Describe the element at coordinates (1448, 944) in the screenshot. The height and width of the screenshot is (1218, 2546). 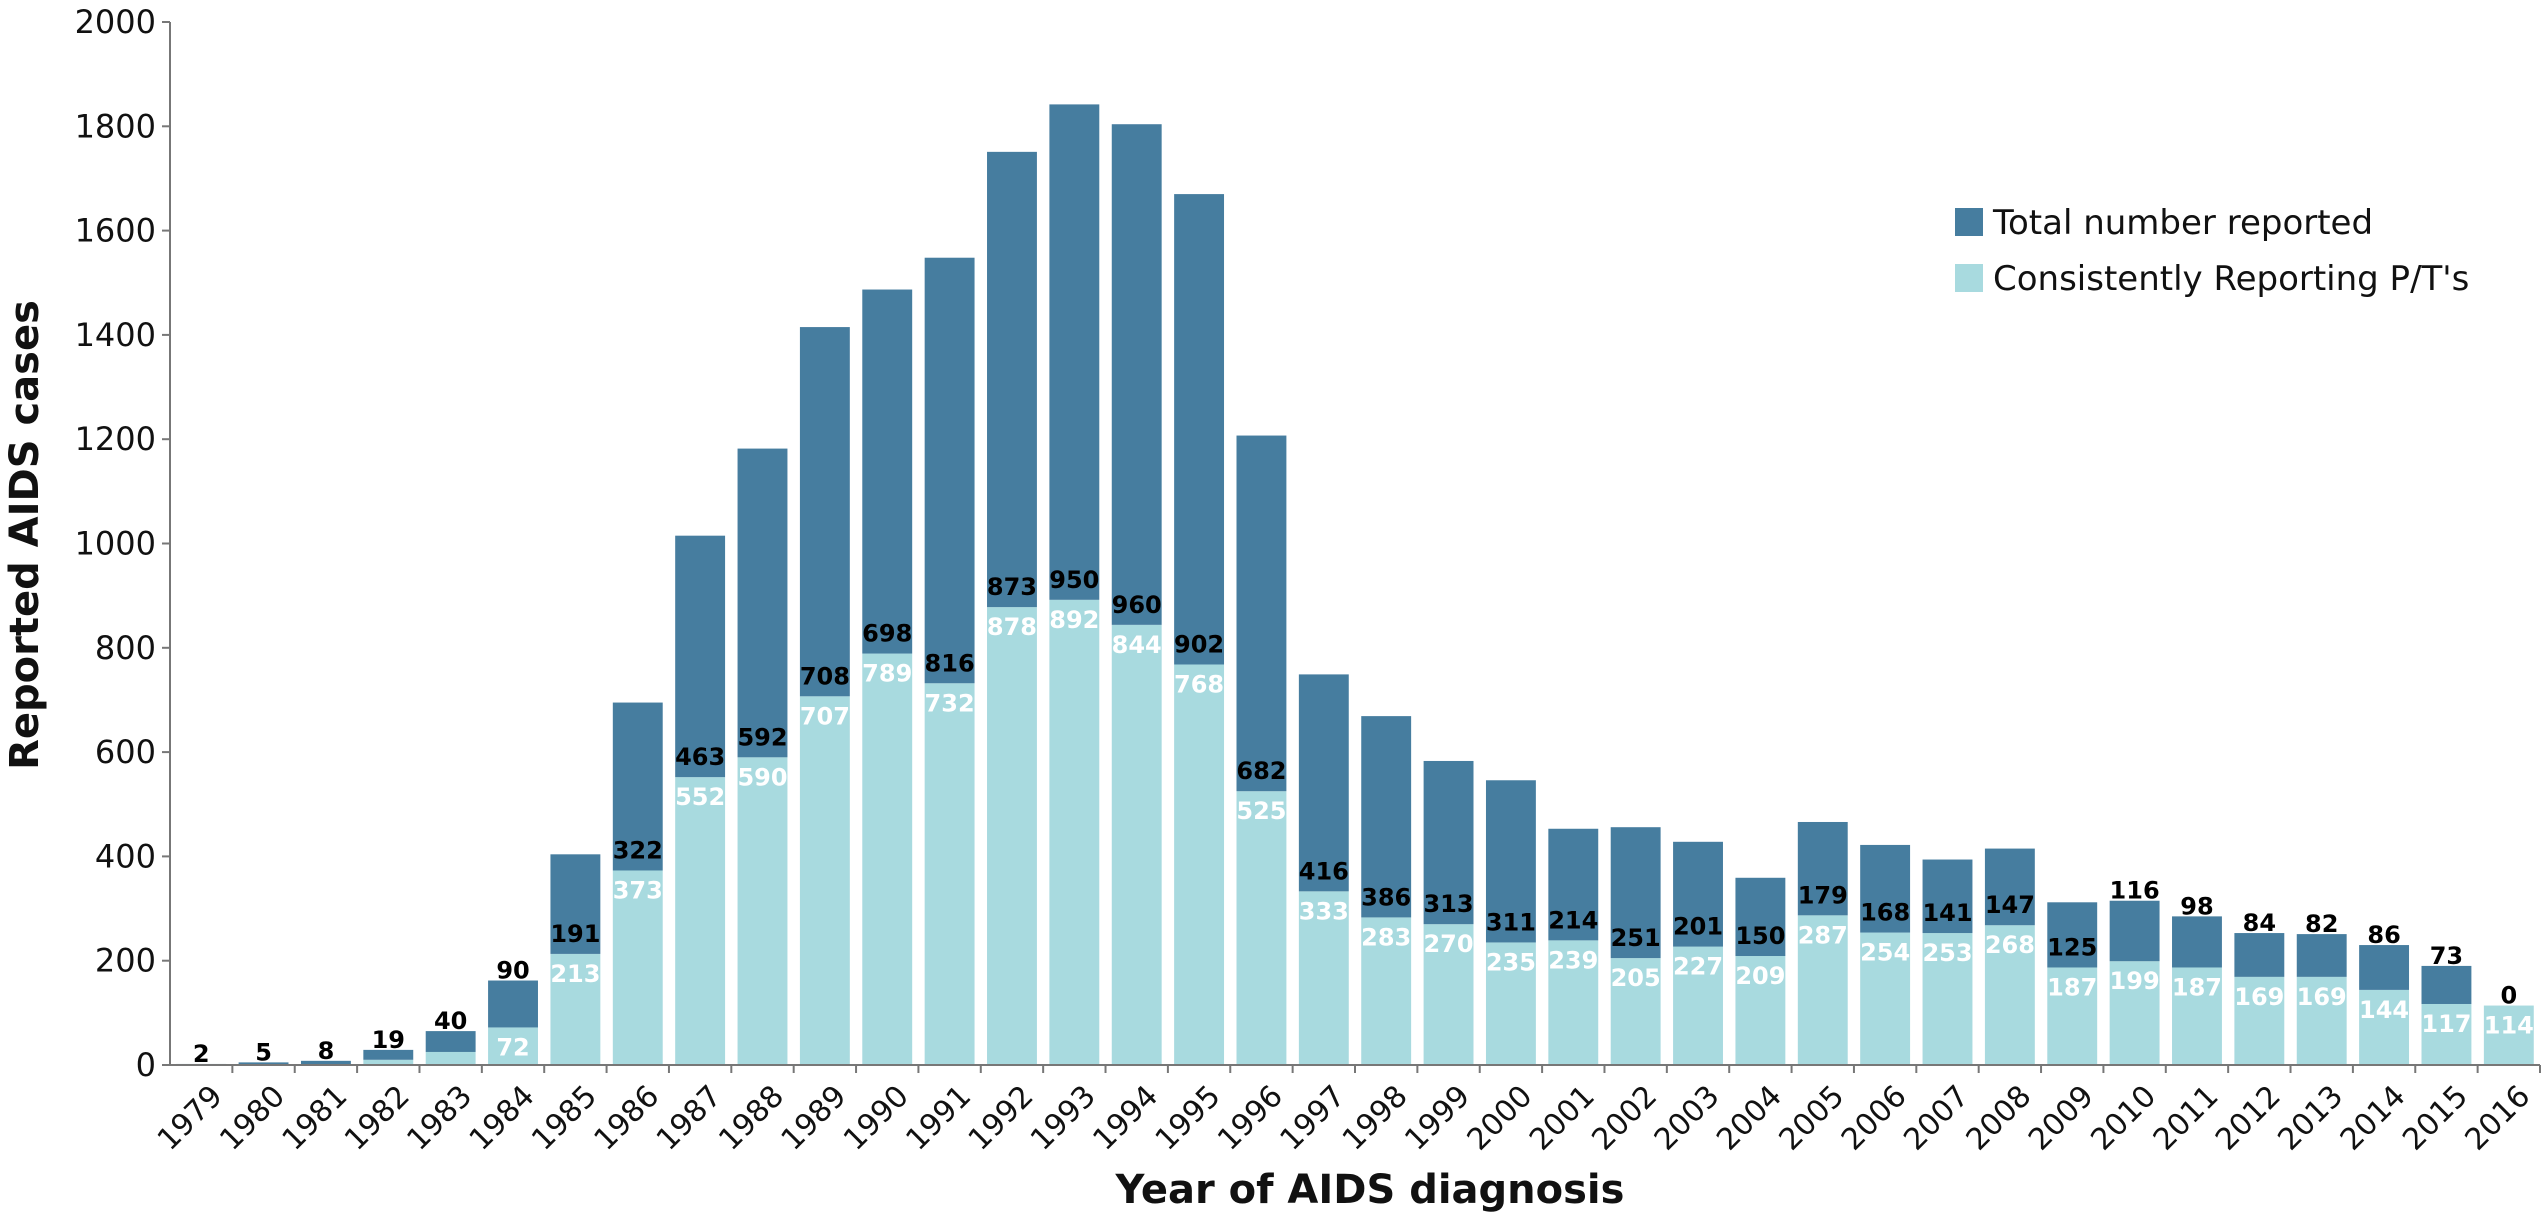
I see `data-label-consistent: 270` at that location.